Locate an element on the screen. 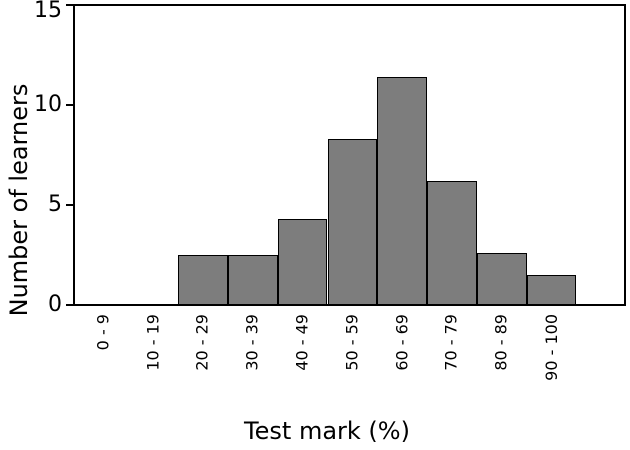  x-tick-label: 90 - 100 is located at coordinates (551, 347).